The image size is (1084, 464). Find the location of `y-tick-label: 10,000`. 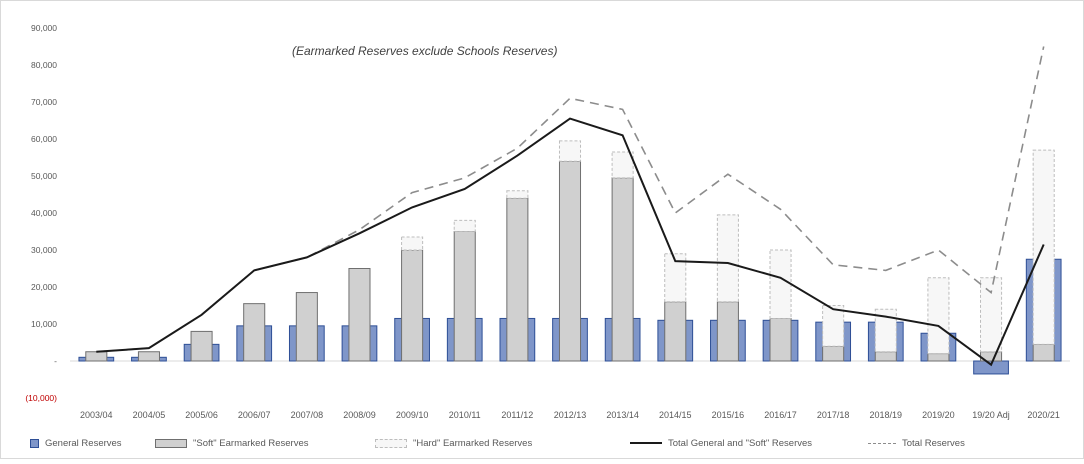

y-tick-label: 10,000 is located at coordinates (44, 324).